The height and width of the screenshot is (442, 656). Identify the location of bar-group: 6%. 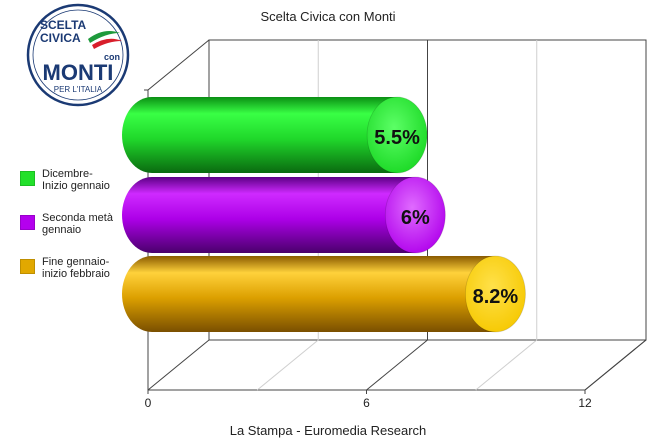
(284, 215).